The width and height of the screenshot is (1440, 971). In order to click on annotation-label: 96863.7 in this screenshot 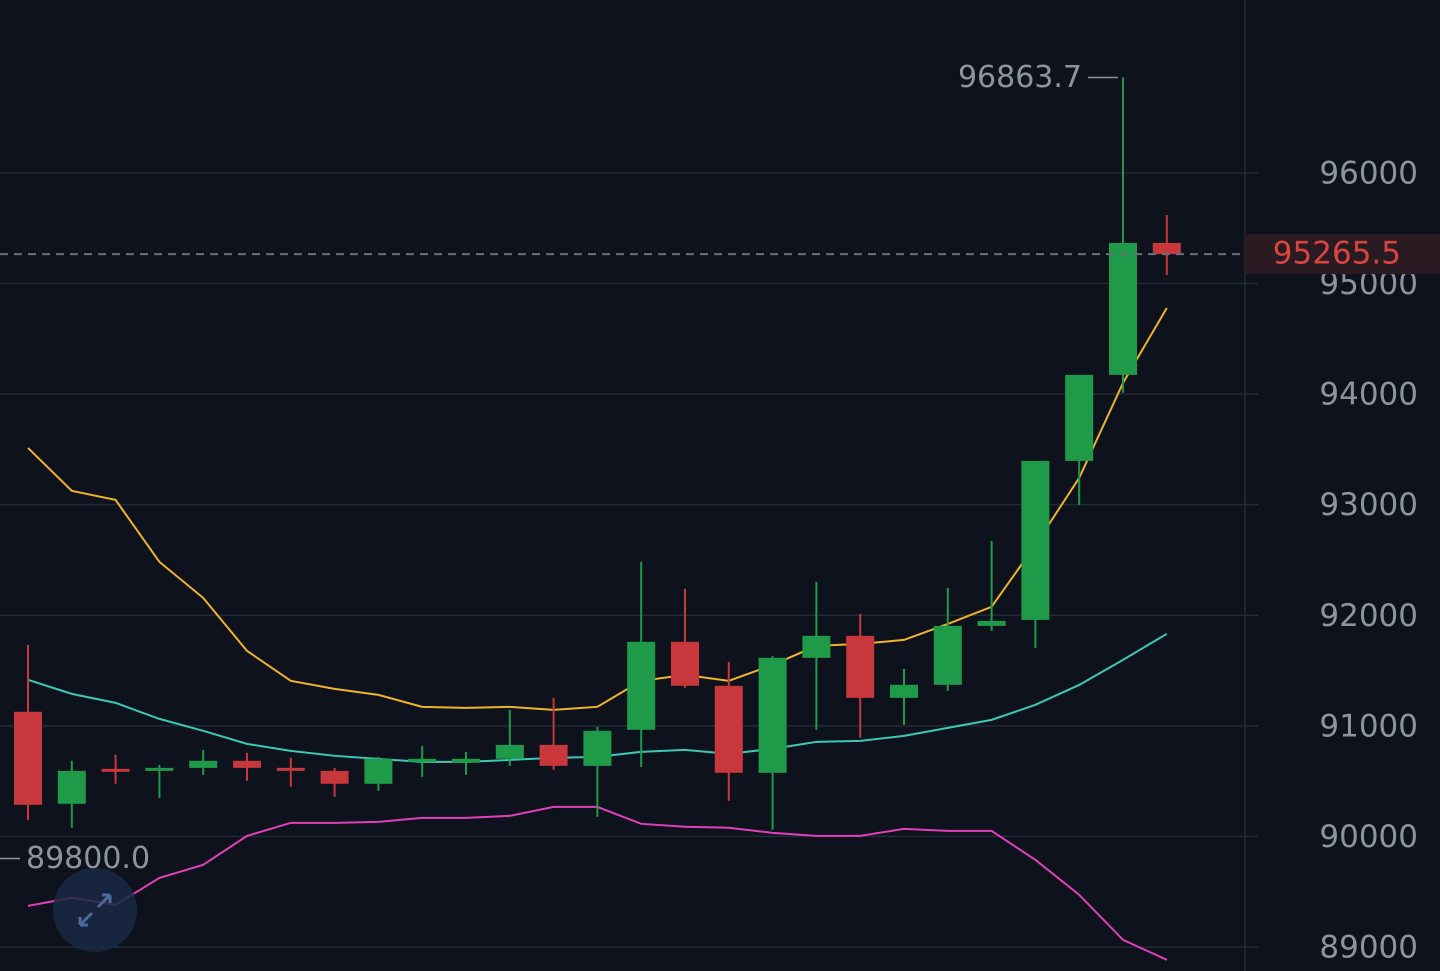, I will do `click(1020, 77)`.